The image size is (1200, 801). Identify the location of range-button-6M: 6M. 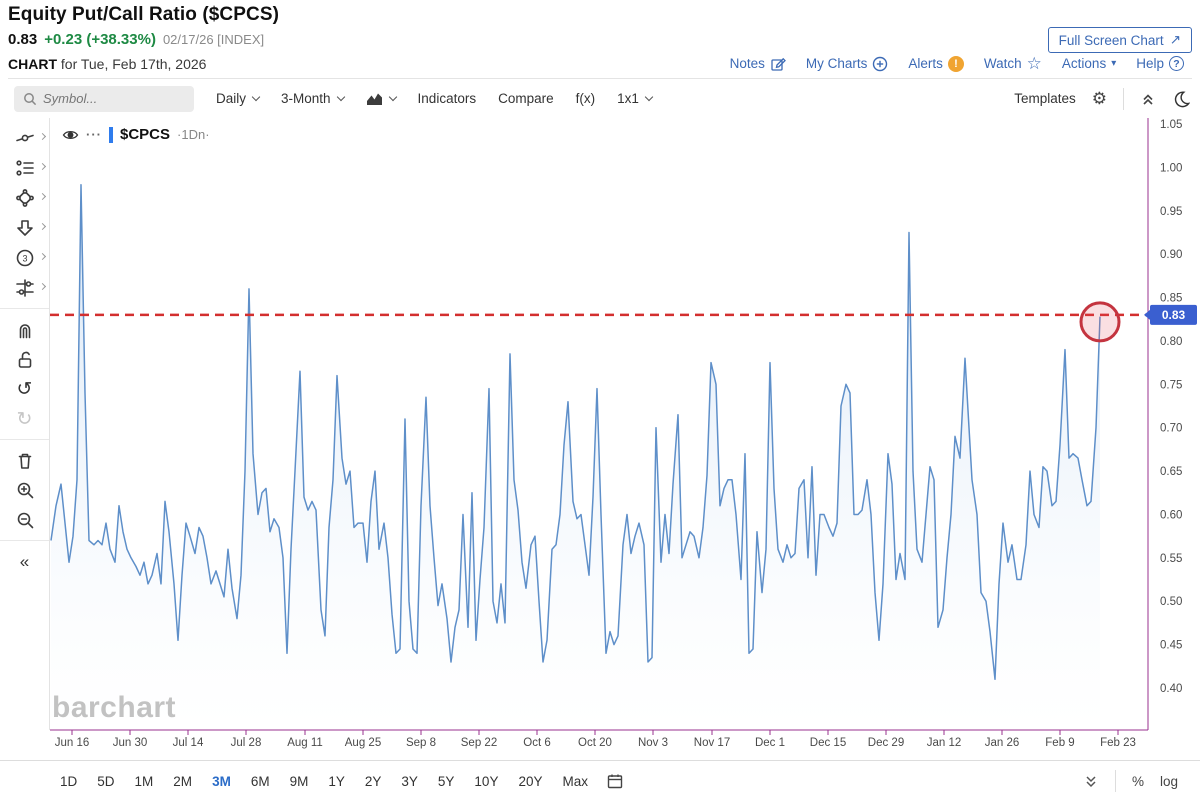
(260, 781).